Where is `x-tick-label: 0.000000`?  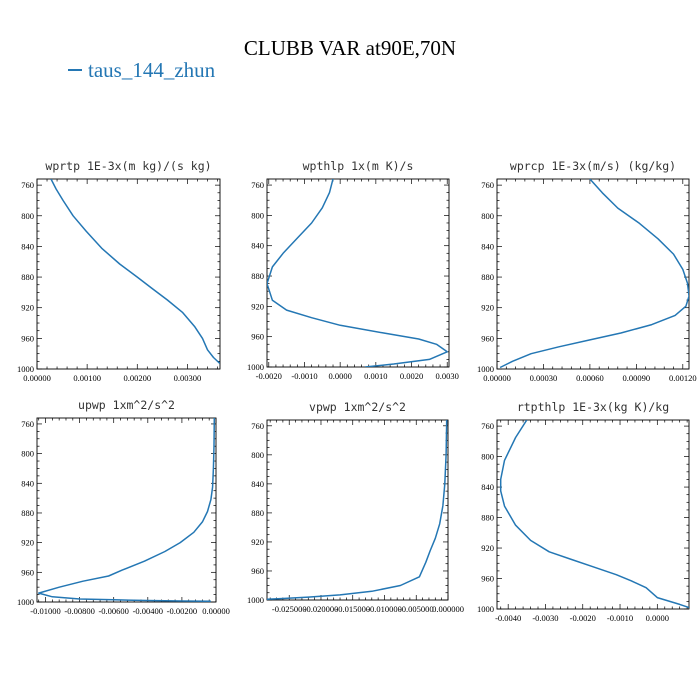
x-tick-label: 0.000000 is located at coordinates (448, 609).